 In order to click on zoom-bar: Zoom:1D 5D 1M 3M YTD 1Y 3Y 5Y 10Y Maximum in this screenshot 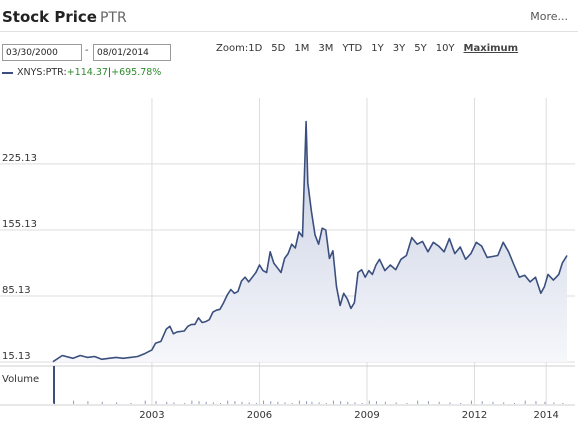, I will do `click(367, 48)`.